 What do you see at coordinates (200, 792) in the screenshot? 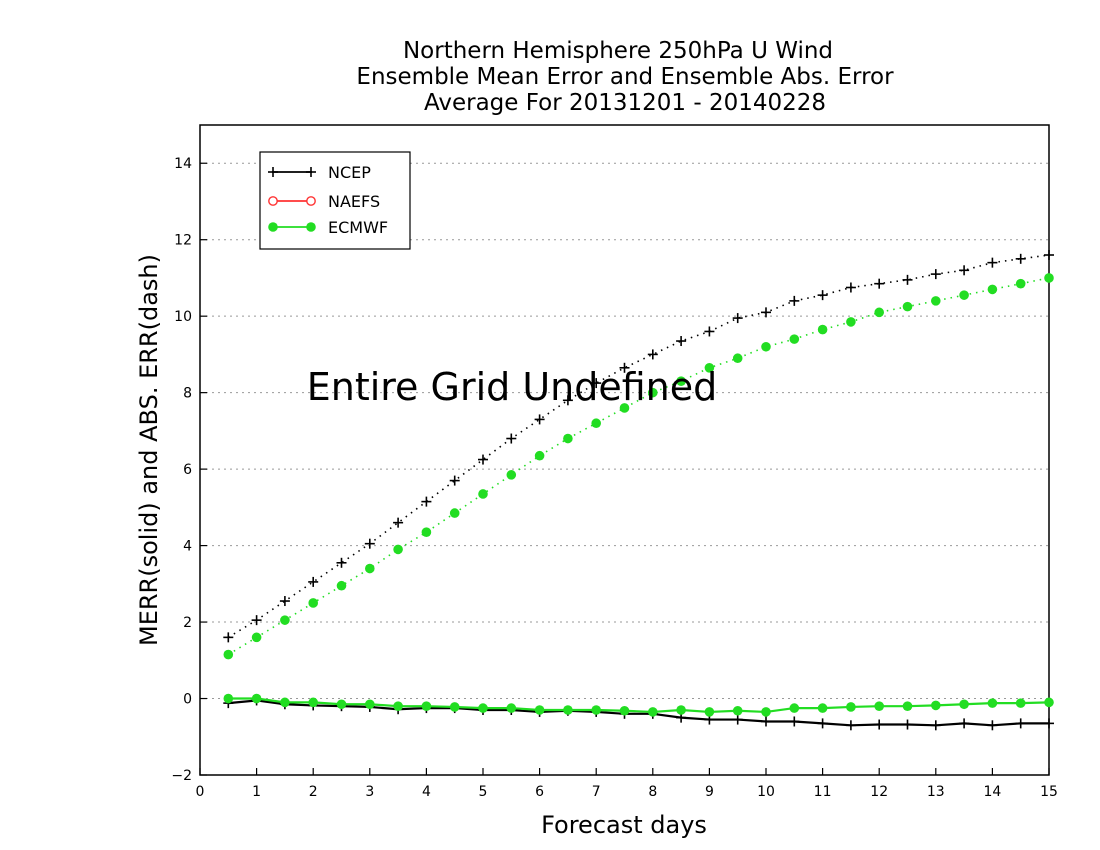
I see `x-tick-label: 0` at bounding box center [200, 792].